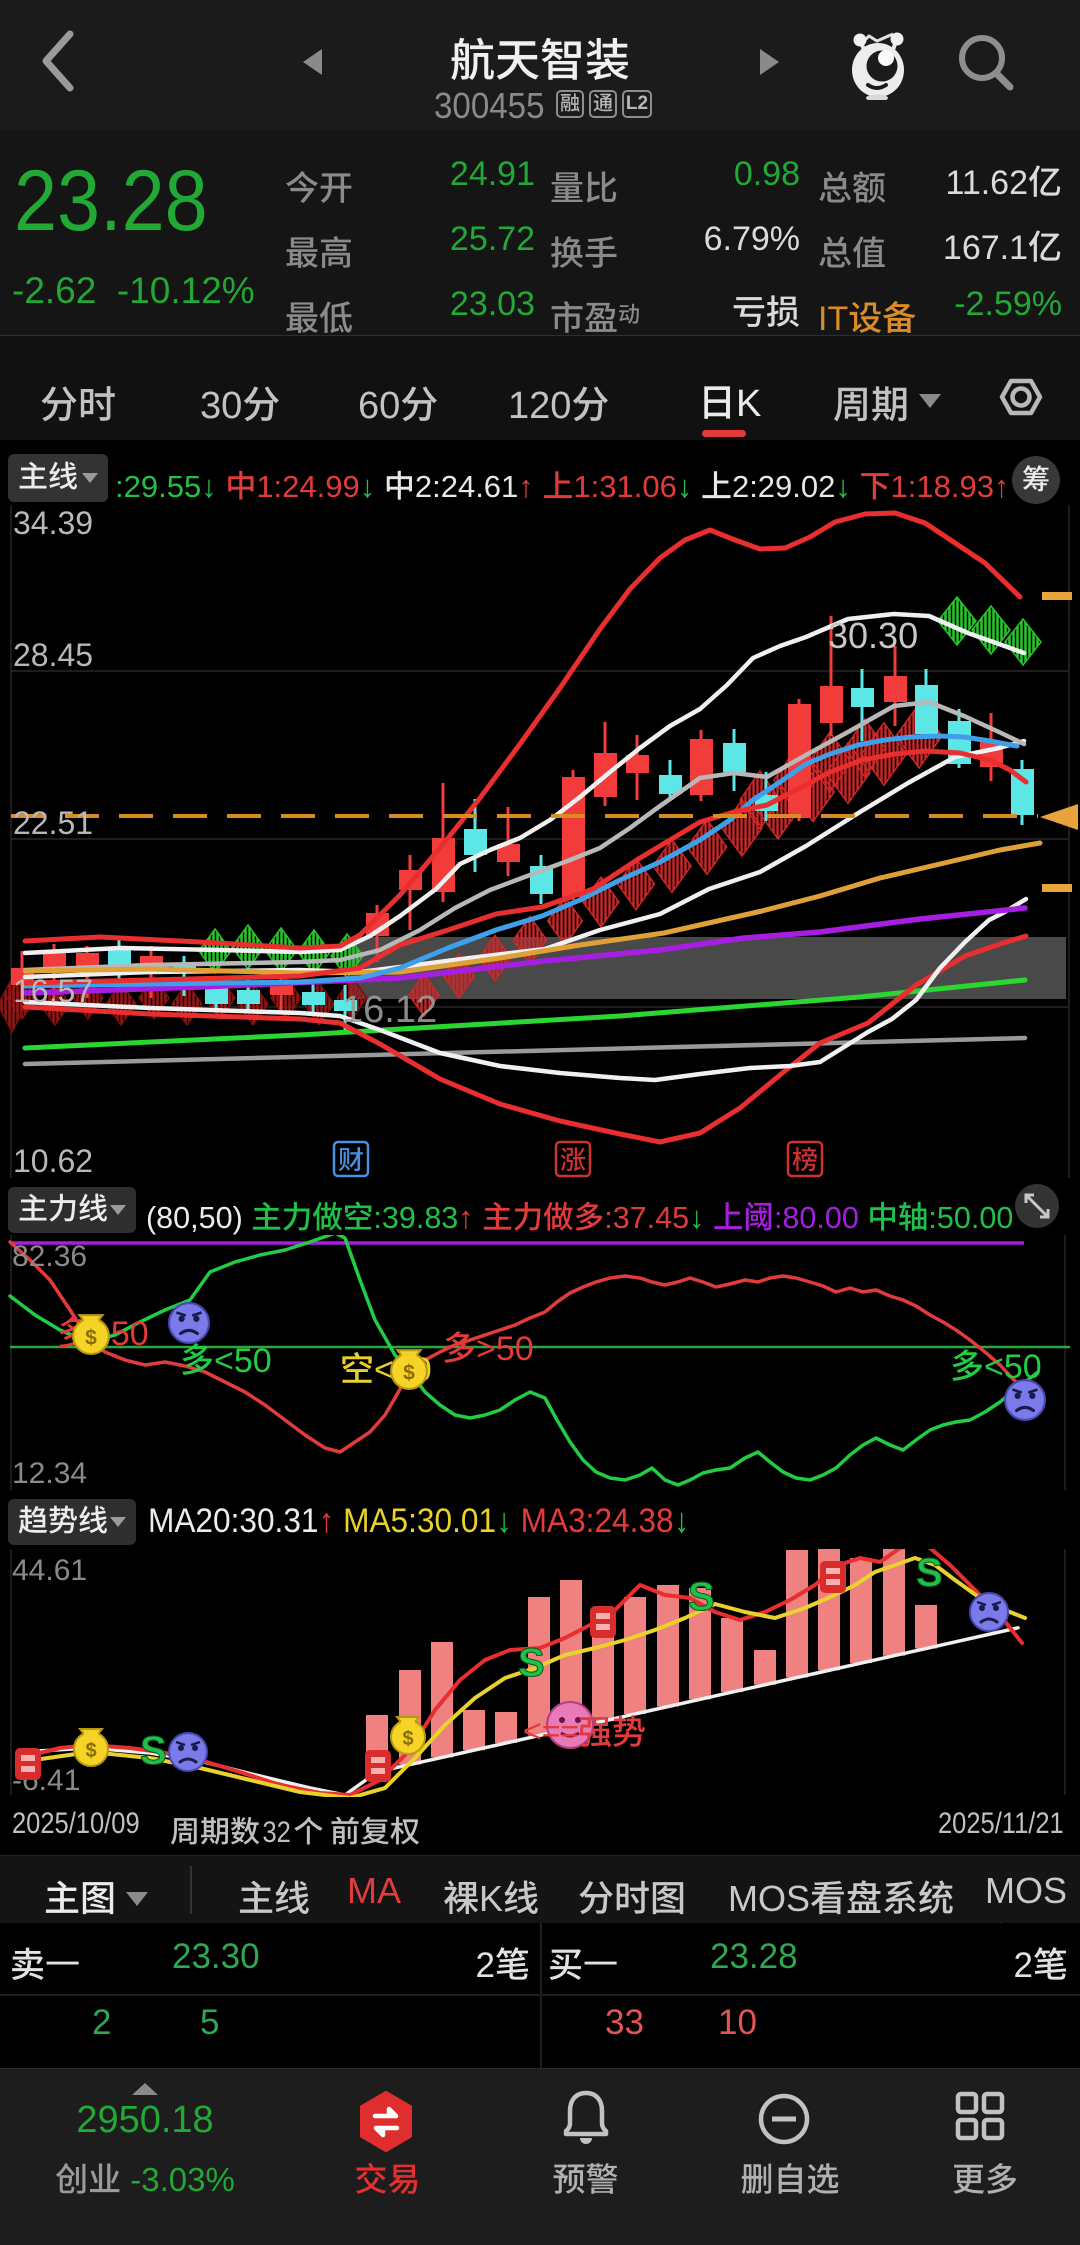 The image size is (1080, 2245). I want to click on svg-text: 16.12, so click(389, 1010).